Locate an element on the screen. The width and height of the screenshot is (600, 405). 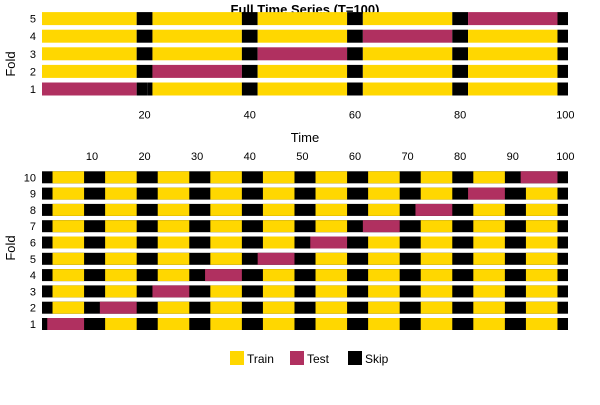
segment-fold10-block4-train is located at coordinates (226, 177).